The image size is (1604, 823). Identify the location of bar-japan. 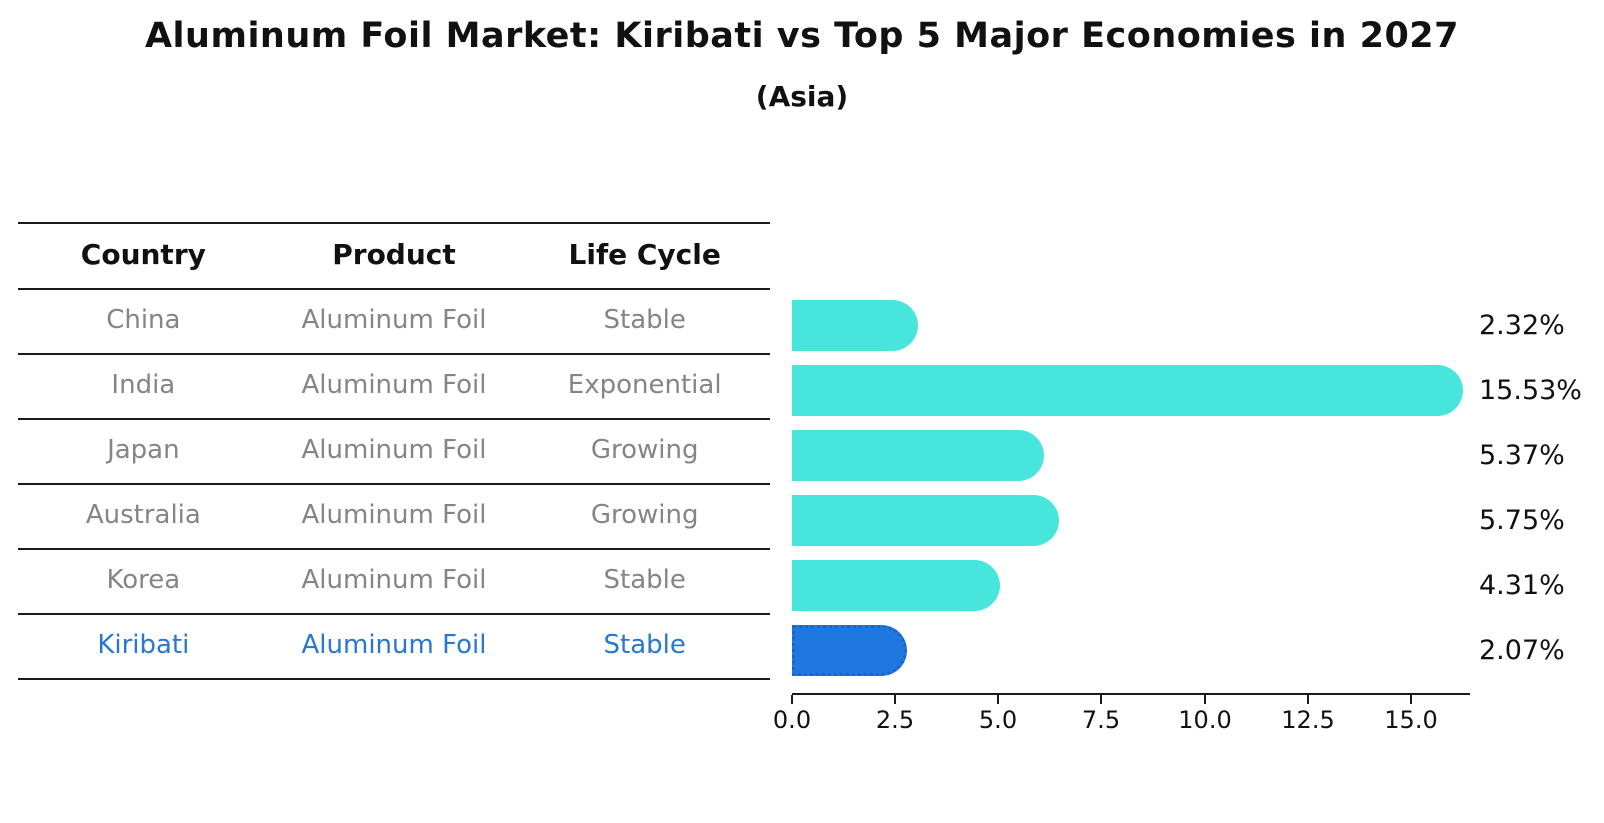
(918, 455).